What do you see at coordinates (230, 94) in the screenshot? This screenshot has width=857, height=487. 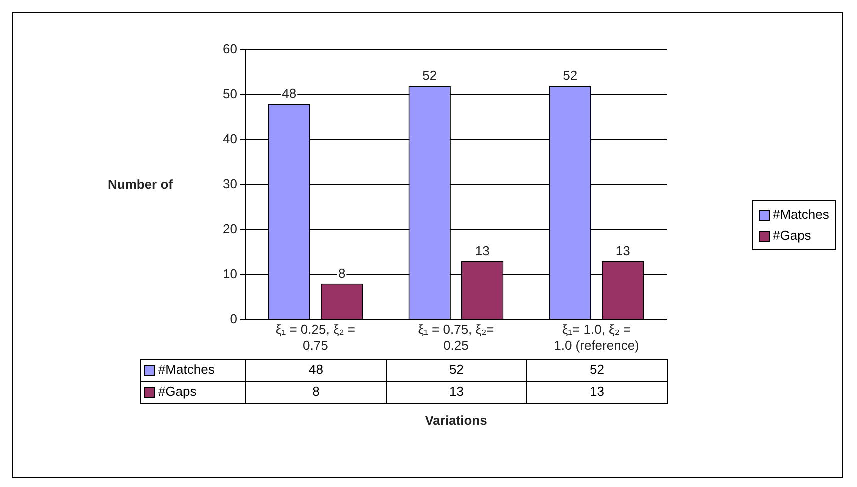 I see `y-tick-label: 50` at bounding box center [230, 94].